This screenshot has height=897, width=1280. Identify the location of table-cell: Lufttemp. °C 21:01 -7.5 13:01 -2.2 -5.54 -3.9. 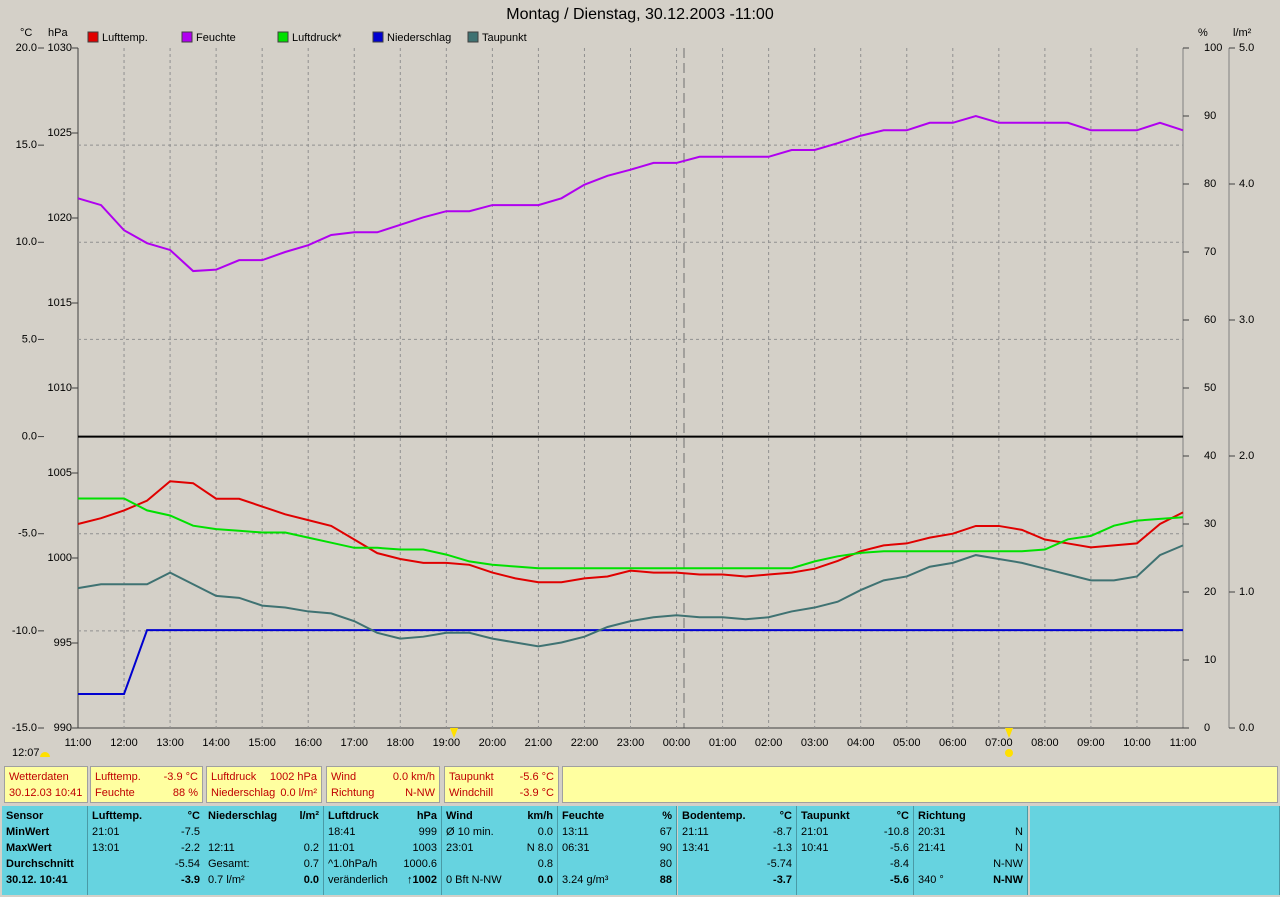
(146, 850).